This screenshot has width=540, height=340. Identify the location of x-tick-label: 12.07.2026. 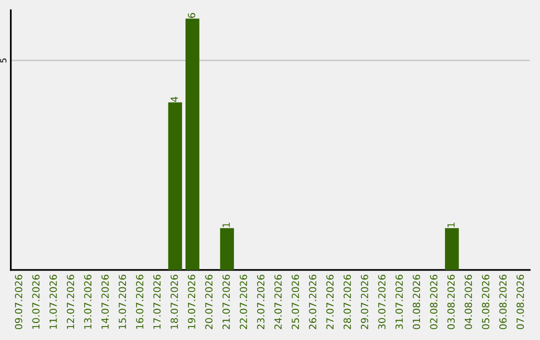
(70, 301).